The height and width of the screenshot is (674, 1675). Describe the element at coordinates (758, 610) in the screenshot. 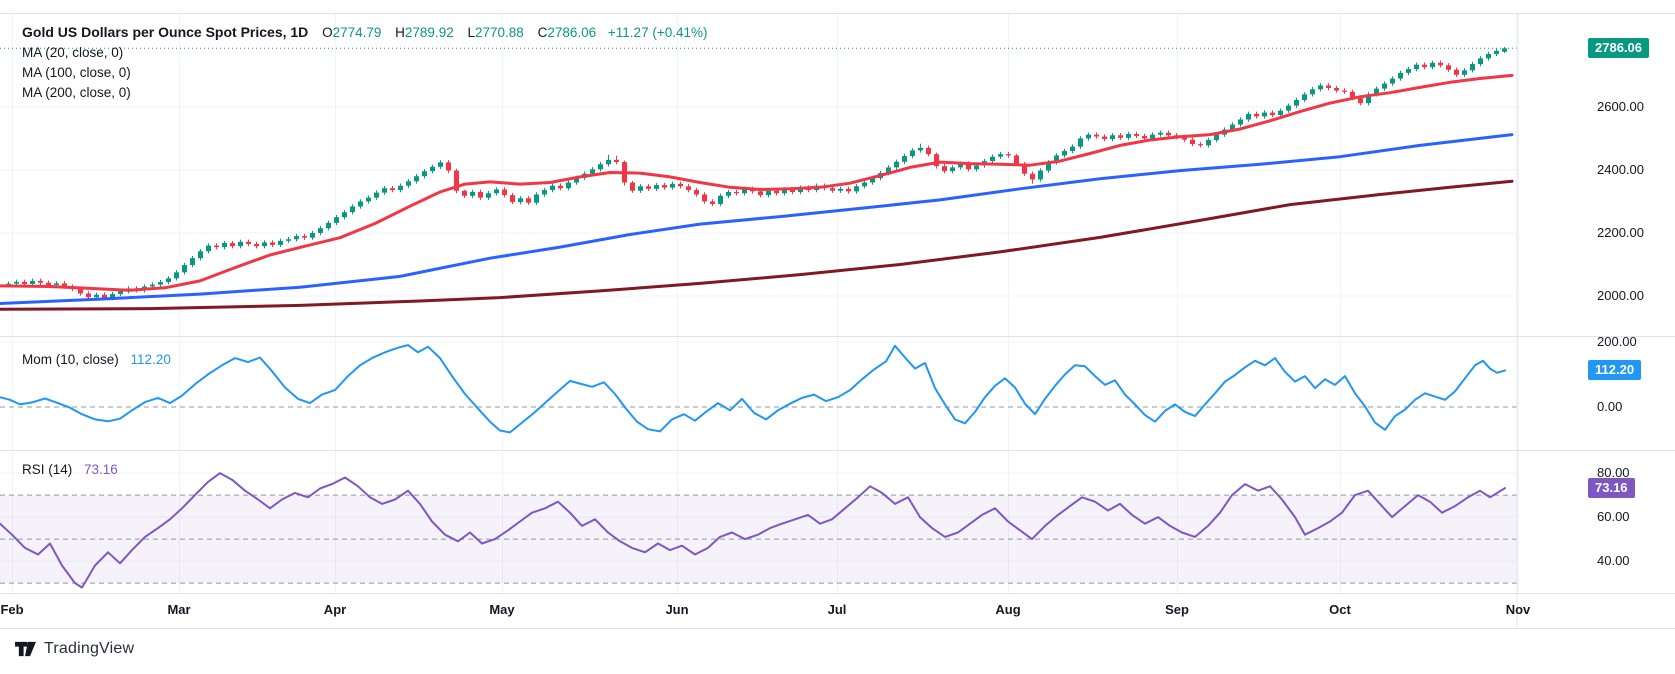

I see `time-axis` at that location.